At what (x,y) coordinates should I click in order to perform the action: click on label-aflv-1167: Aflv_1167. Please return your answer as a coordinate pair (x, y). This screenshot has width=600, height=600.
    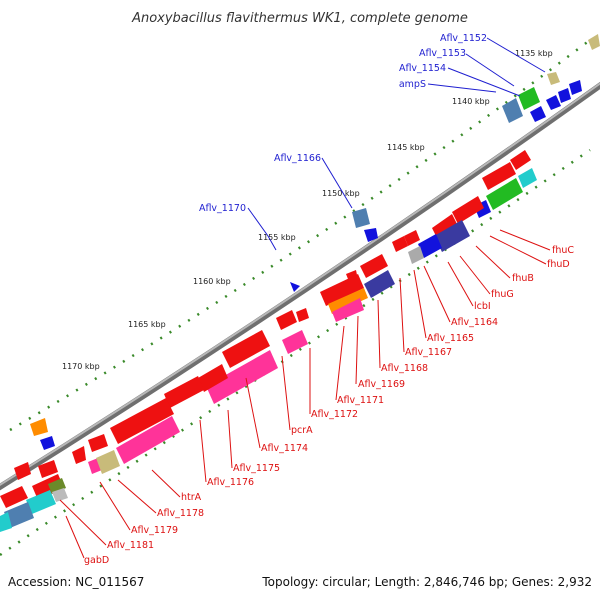
    Looking at the image, I should click on (428, 352).